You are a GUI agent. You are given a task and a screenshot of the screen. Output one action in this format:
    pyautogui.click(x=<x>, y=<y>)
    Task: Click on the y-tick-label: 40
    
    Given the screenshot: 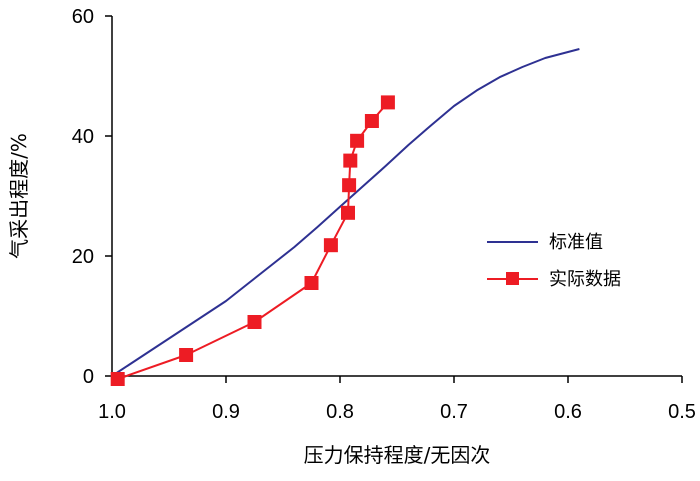 What is the action you would take?
    pyautogui.click(x=83, y=137)
    